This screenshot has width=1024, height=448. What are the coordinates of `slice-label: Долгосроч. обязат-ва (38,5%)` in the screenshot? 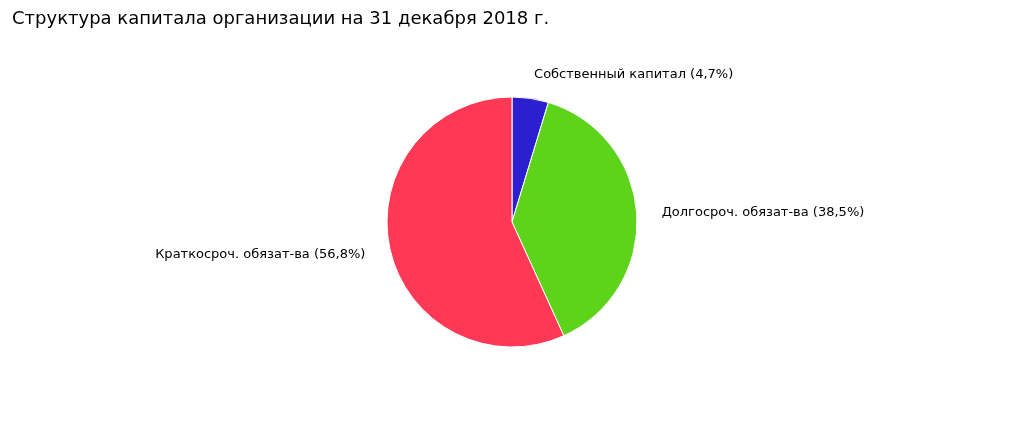 It's located at (763, 212).